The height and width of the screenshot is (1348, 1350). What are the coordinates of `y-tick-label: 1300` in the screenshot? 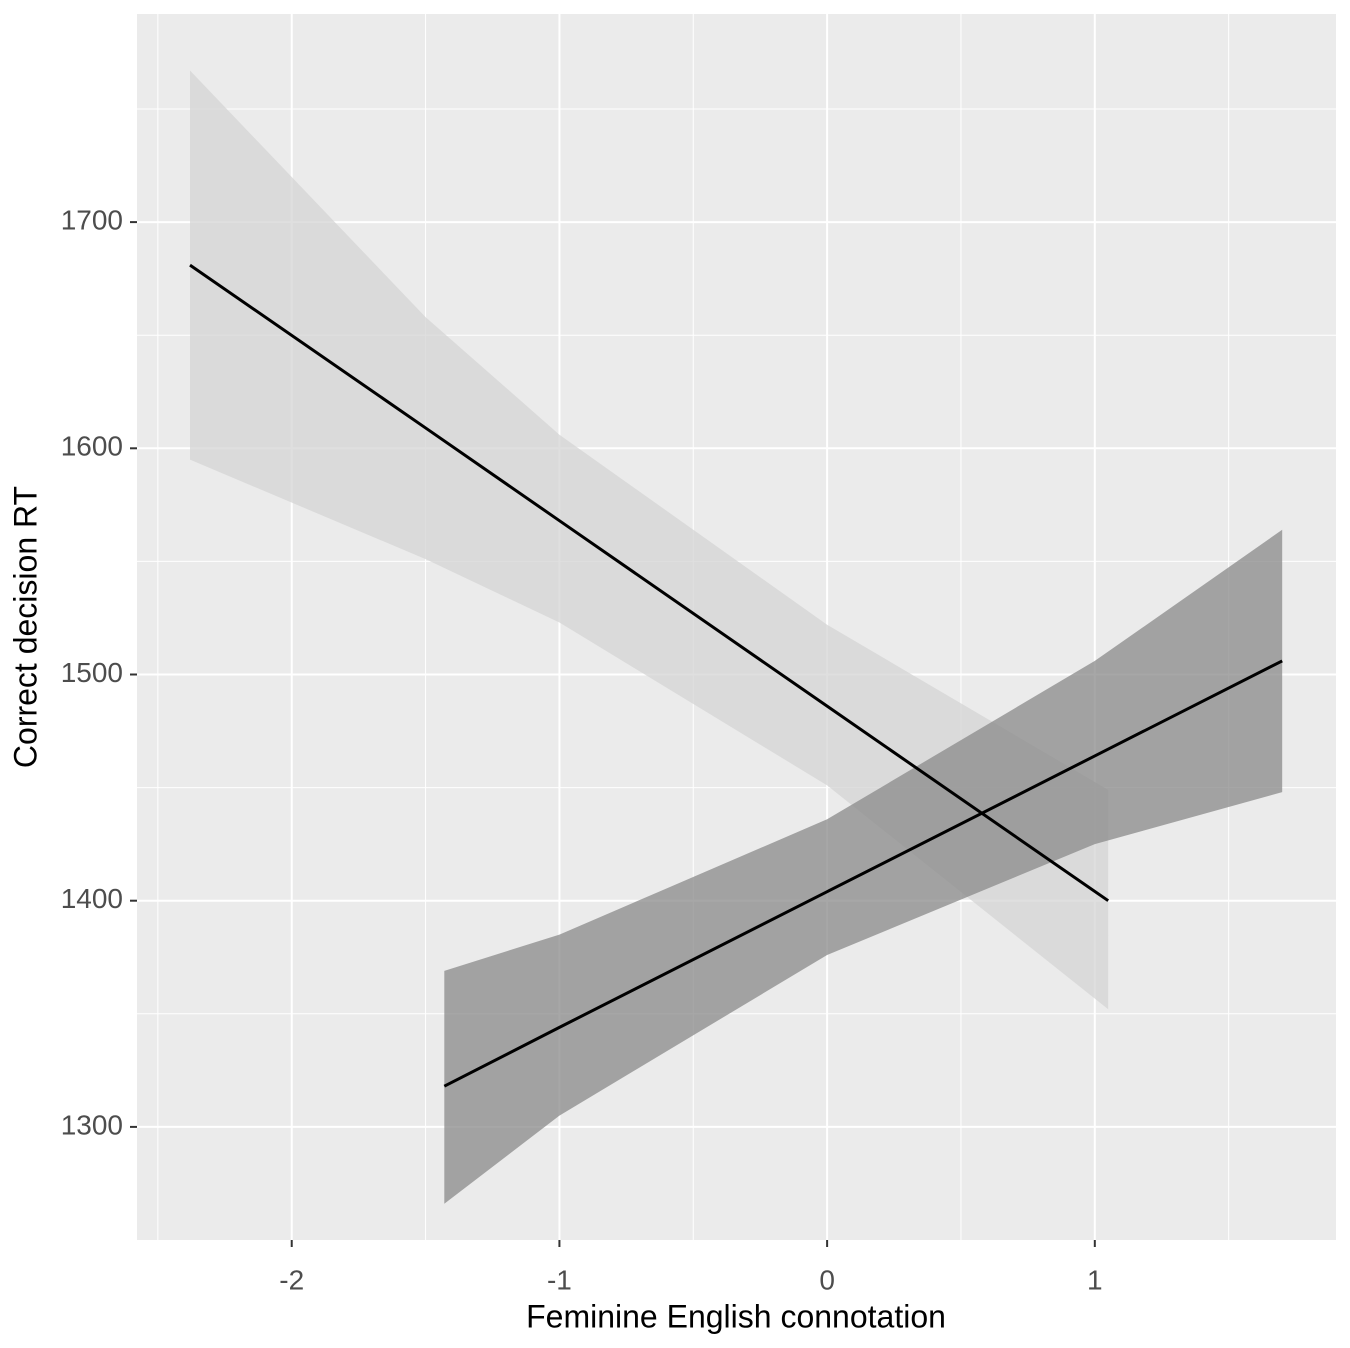 It's located at (92, 1124).